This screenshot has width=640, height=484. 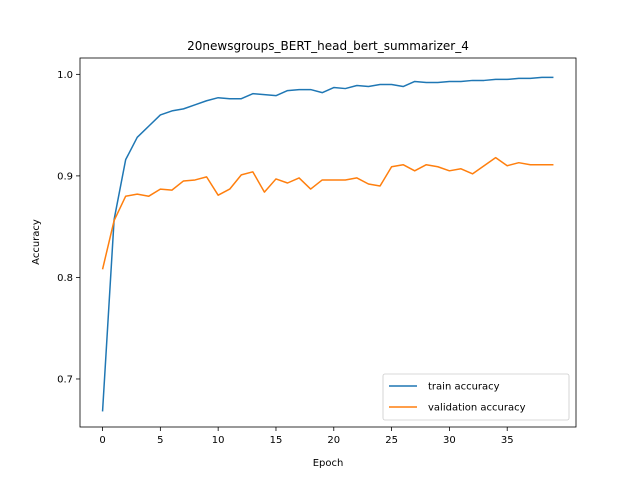 What do you see at coordinates (65, 379) in the screenshot?
I see `y-tick-label: 0.7` at bounding box center [65, 379].